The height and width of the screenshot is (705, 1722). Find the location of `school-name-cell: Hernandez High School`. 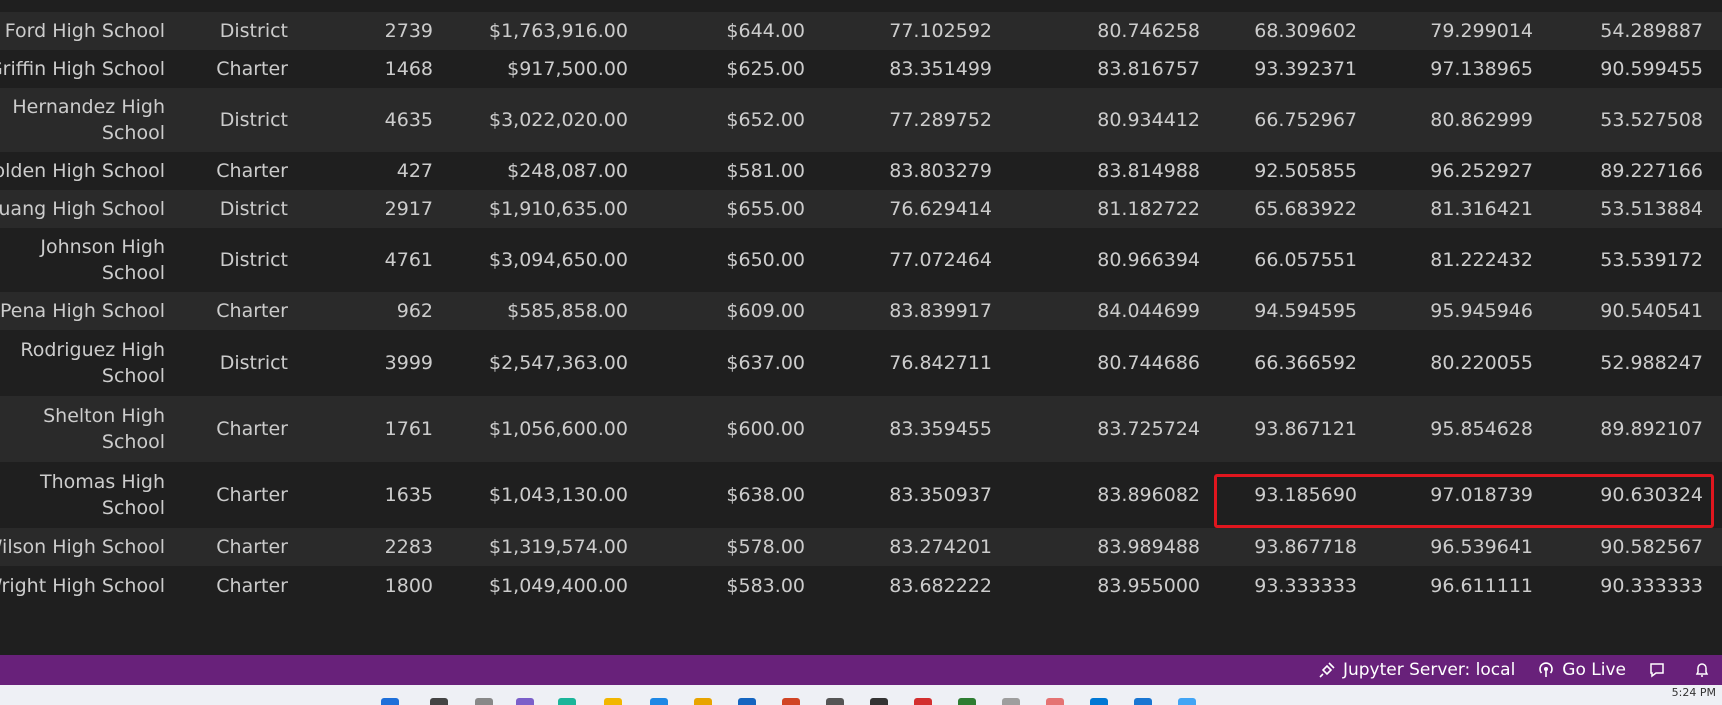

school-name-cell: Hernandez High School is located at coordinates (82, 120).